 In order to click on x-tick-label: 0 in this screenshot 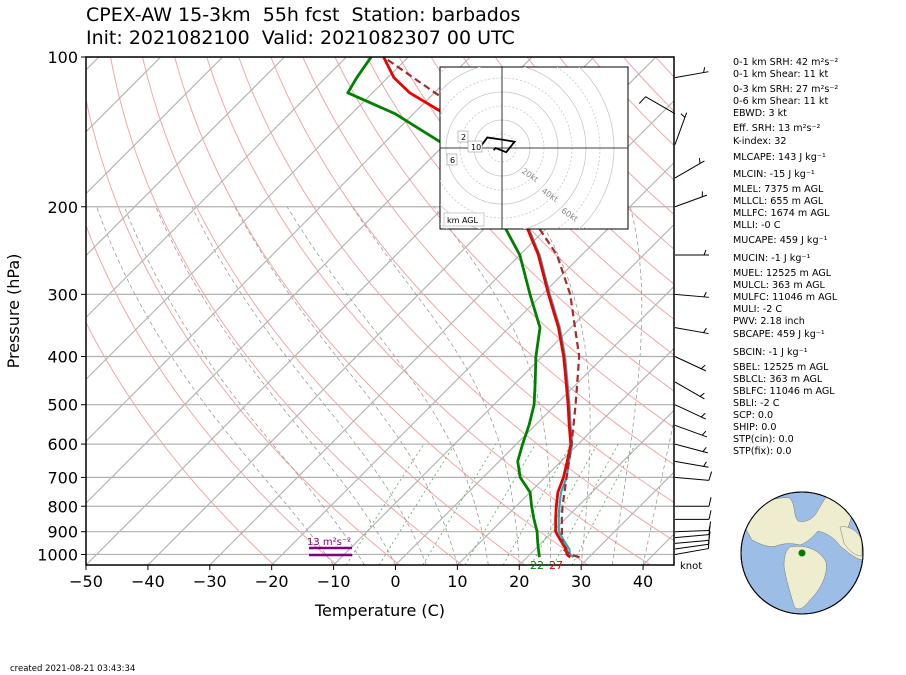, I will do `click(395, 581)`.